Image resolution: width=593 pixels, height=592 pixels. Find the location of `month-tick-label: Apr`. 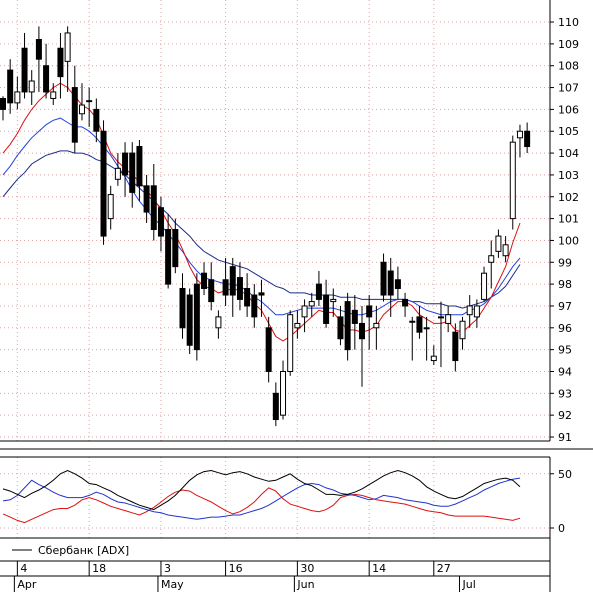

month-tick-label: Apr is located at coordinates (27, 584).